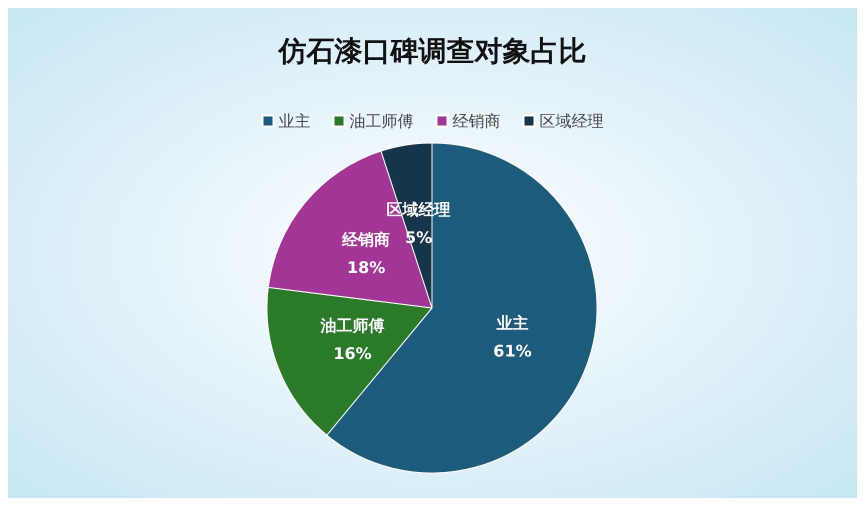 Image resolution: width=865 pixels, height=506 pixels. What do you see at coordinates (294, 121) in the screenshot?
I see `legend-label: 业主` at bounding box center [294, 121].